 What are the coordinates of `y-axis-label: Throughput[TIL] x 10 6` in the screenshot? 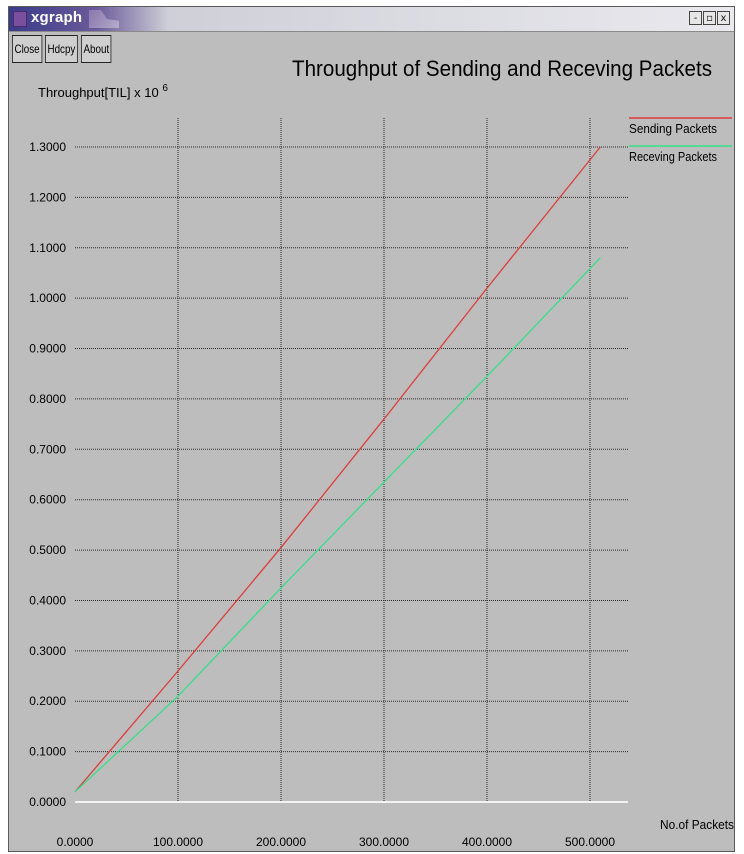 It's located at (103, 91).